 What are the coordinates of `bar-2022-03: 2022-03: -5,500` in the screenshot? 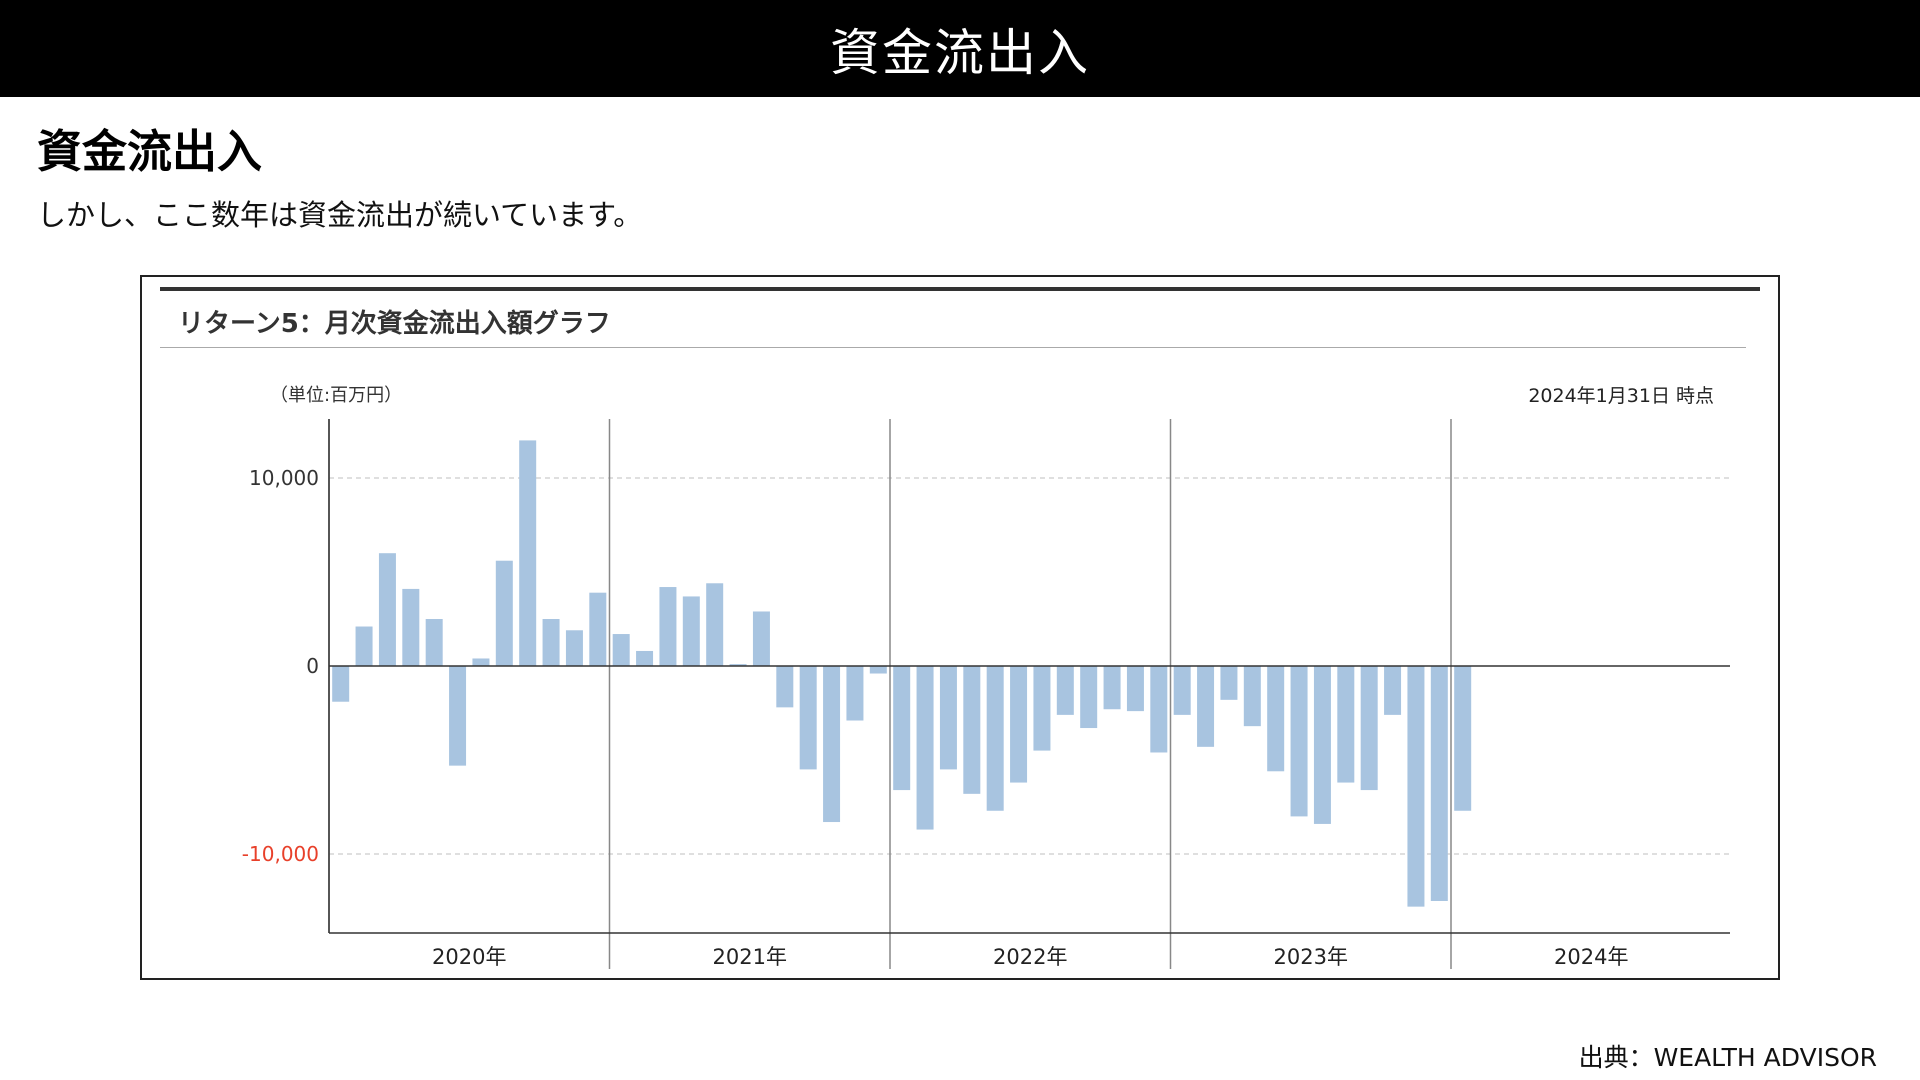 It's located at (948, 718).